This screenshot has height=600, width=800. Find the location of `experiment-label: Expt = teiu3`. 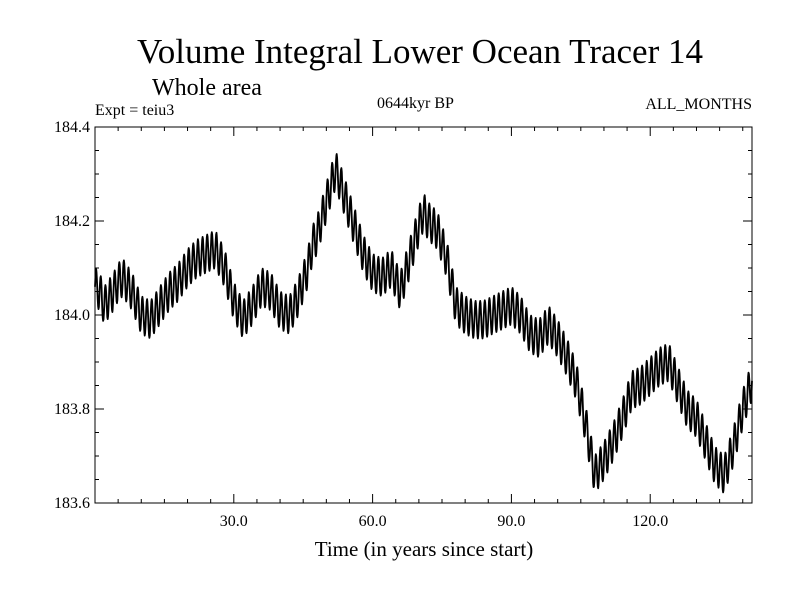

experiment-label: Expt = teiu3 is located at coordinates (135, 110).